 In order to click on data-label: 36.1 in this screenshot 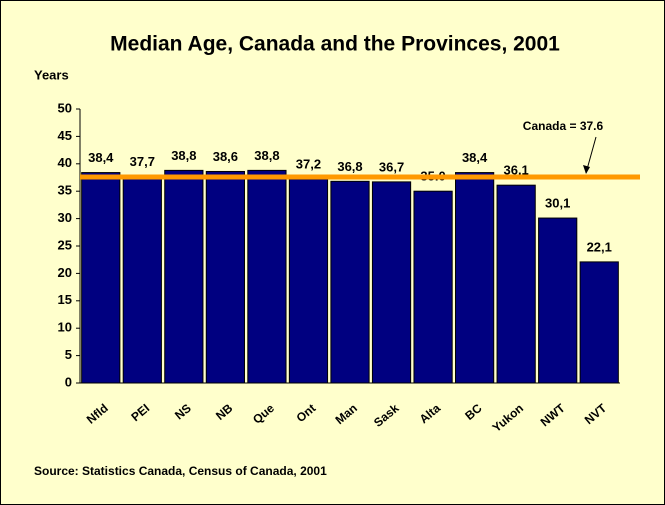, I will do `click(515, 170)`.